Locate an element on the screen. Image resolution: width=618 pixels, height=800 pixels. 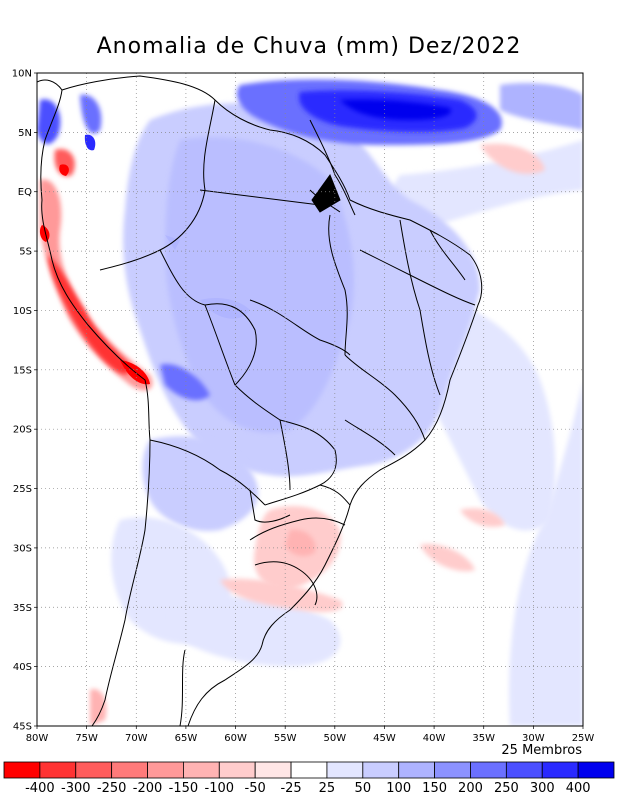
colorbar-label: -400 is located at coordinates (40, 788).